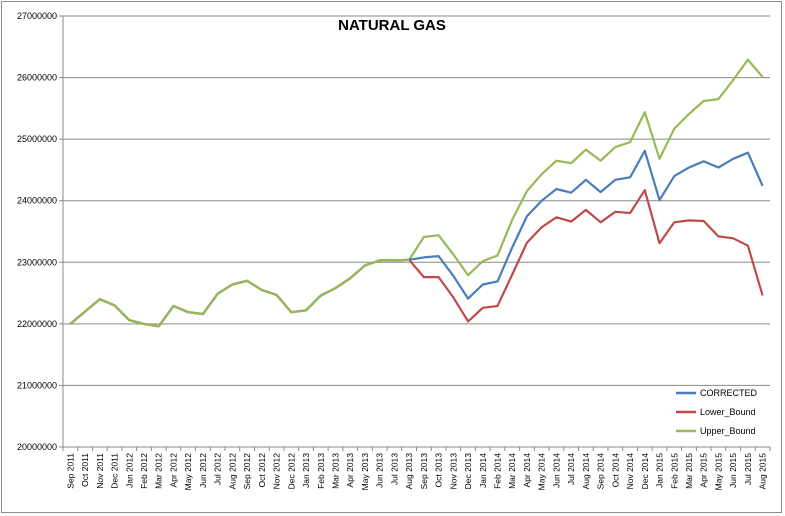 This screenshot has height=516, width=785. I want to click on legend: CORRECTED Lower_Bound Upper_Bound, so click(717, 412).